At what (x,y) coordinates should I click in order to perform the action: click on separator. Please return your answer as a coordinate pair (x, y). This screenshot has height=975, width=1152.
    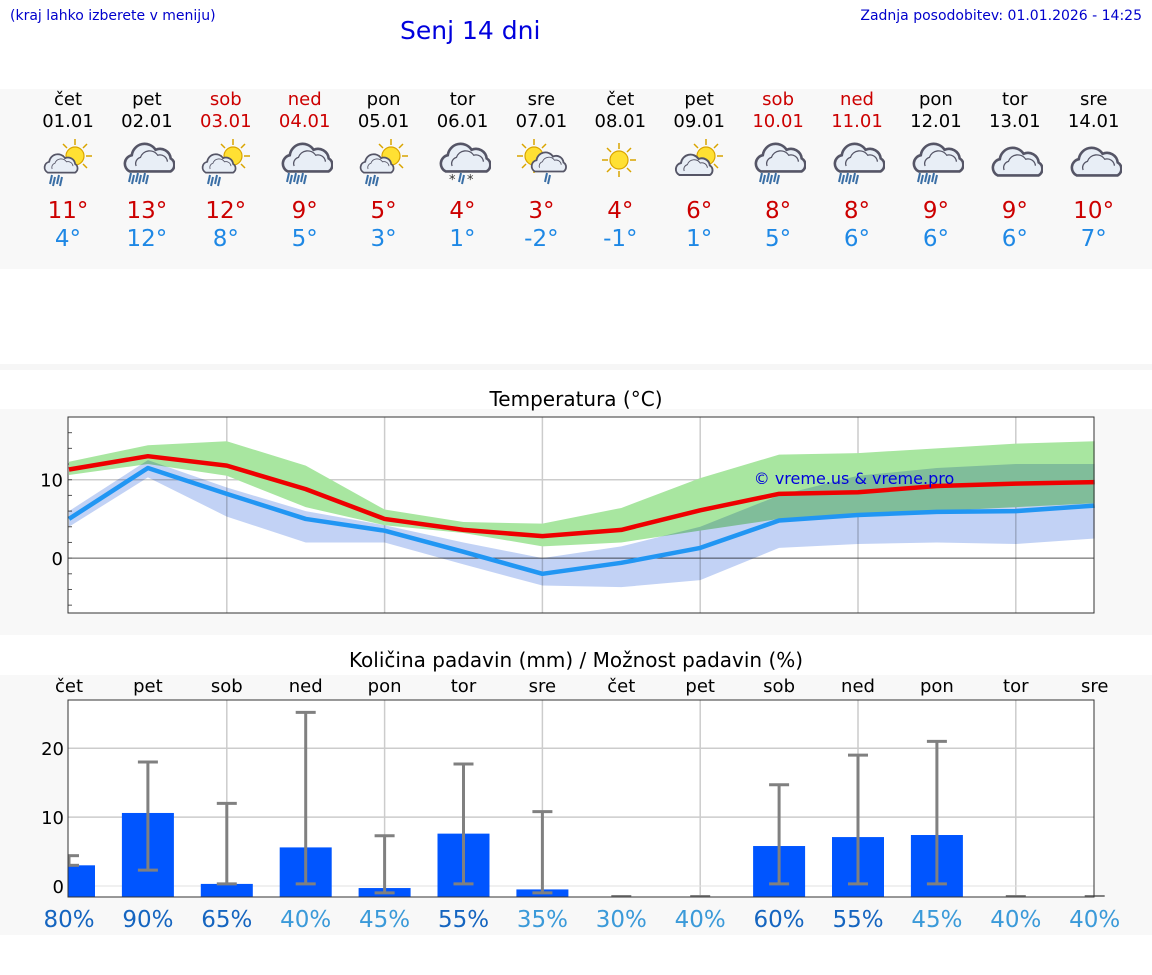
    Looking at the image, I should click on (576, 367).